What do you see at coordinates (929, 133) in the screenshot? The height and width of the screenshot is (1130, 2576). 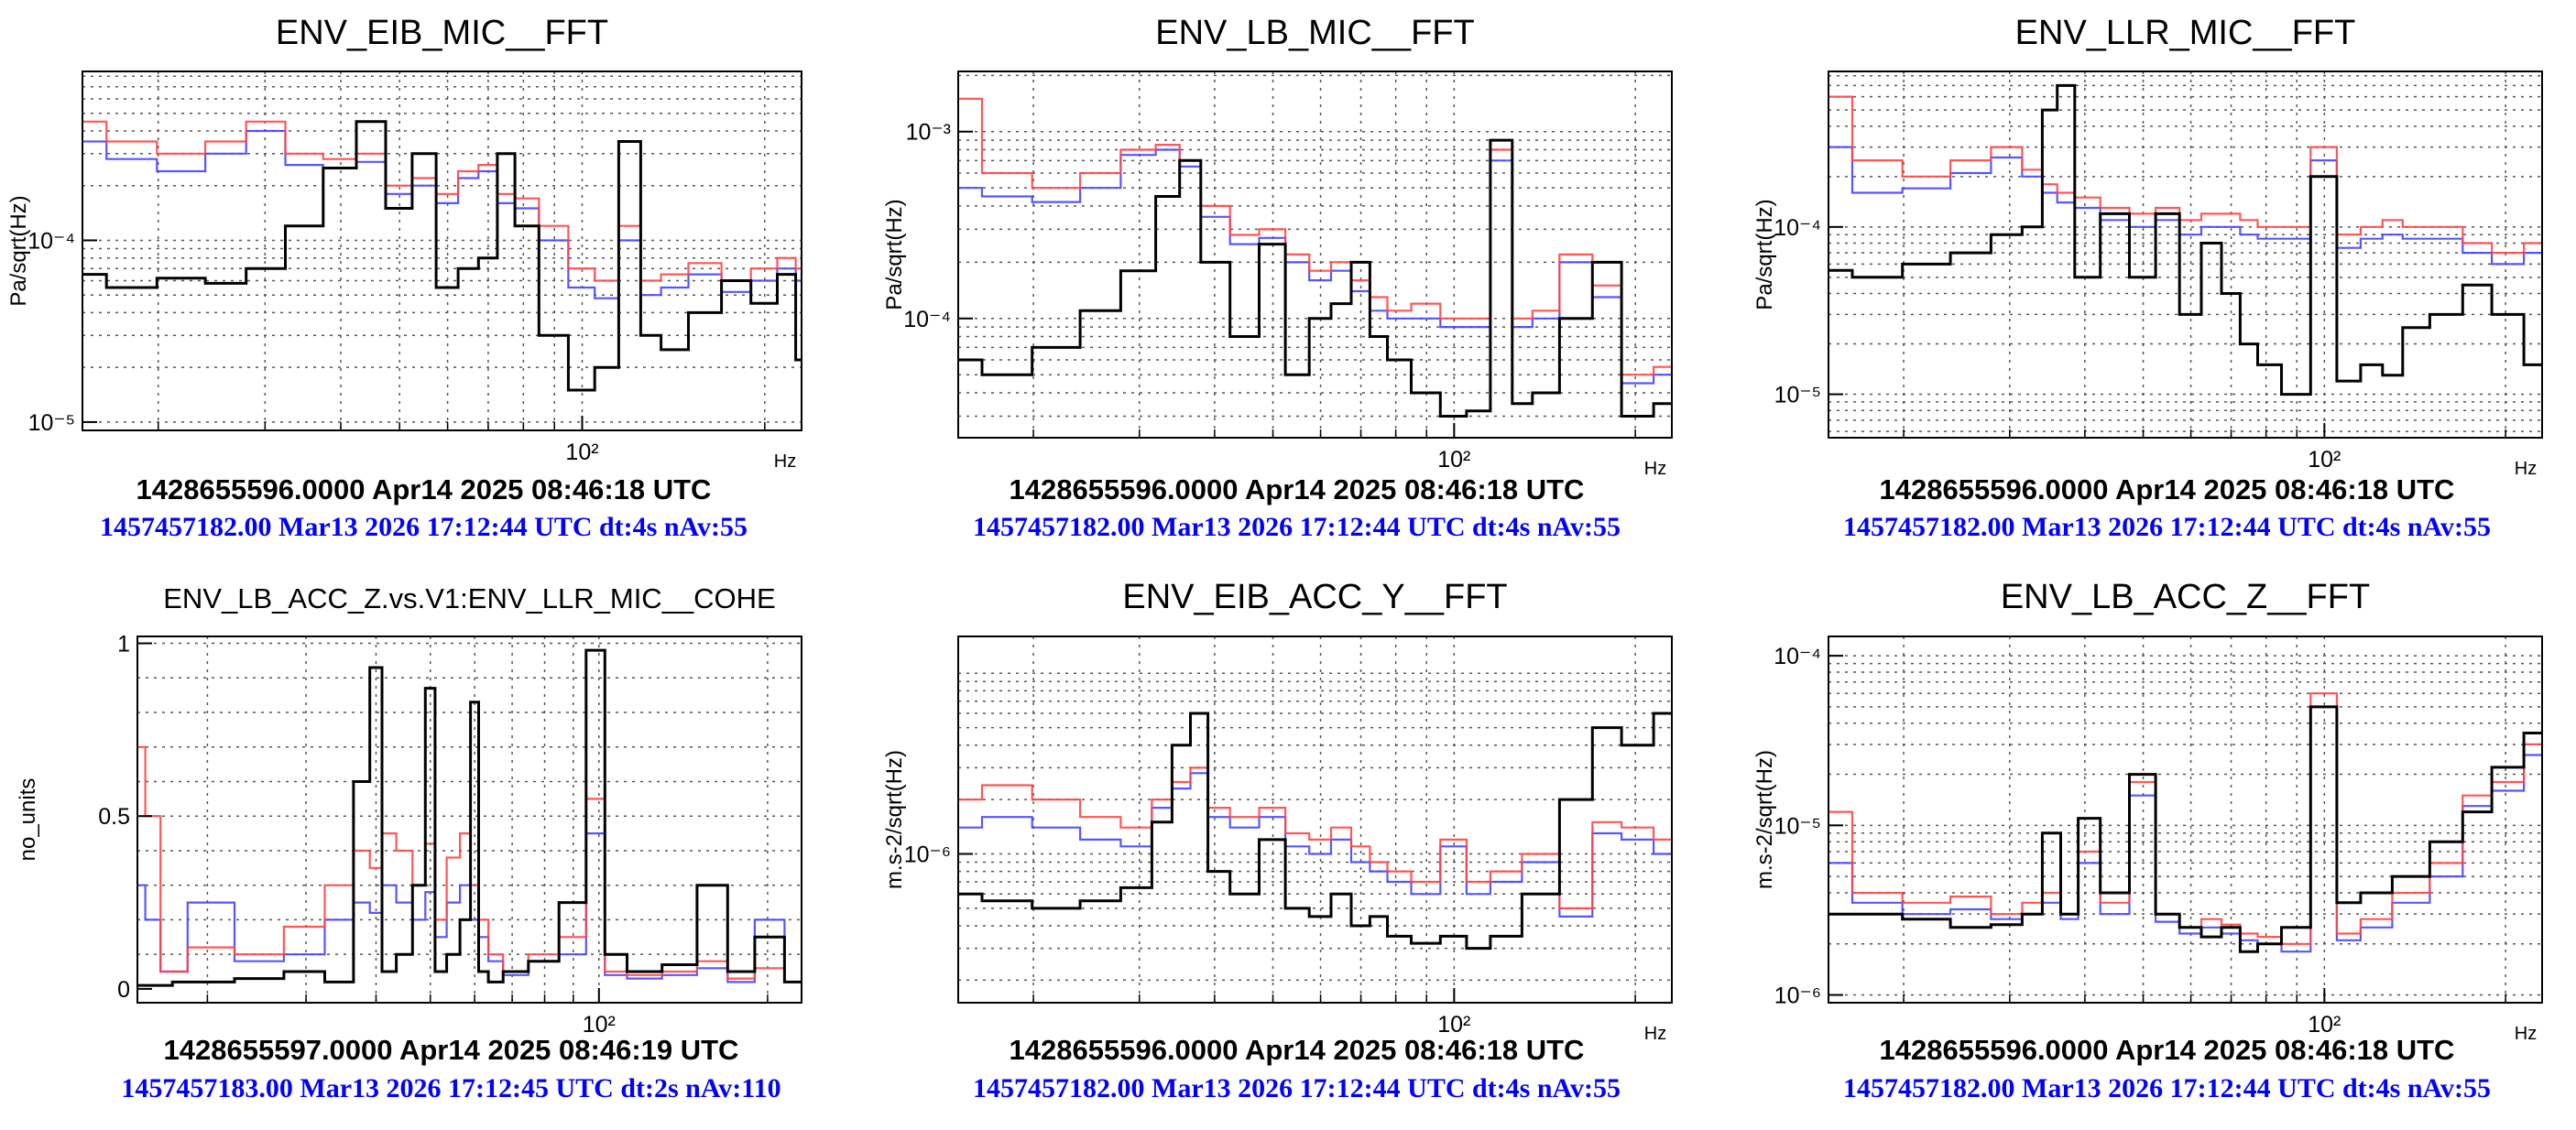 I see `y-tick-label: 10⁻³` at bounding box center [929, 133].